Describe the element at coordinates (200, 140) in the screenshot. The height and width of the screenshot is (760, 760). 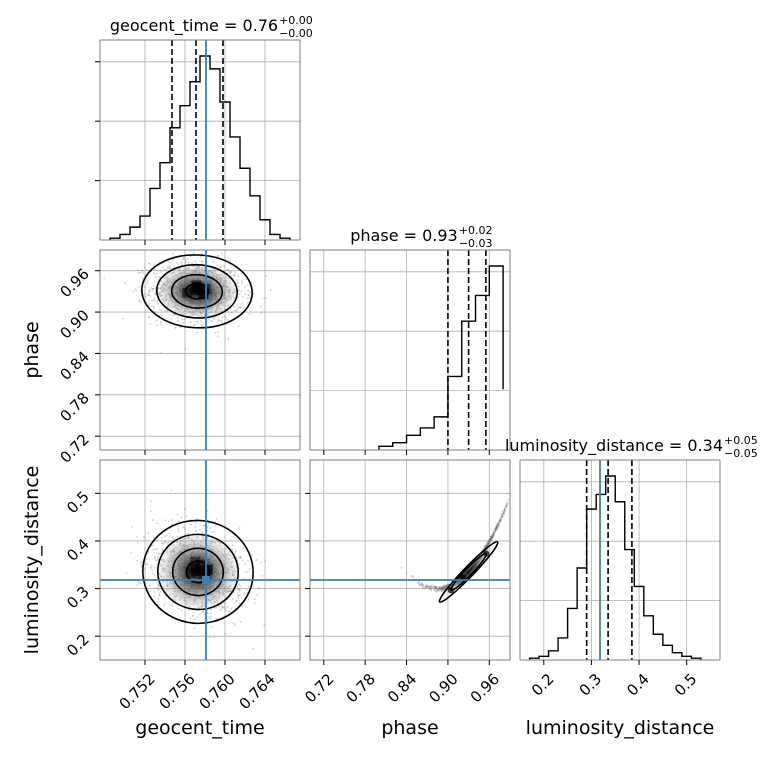
I see `hist-panel-frame-geocent_time` at that location.